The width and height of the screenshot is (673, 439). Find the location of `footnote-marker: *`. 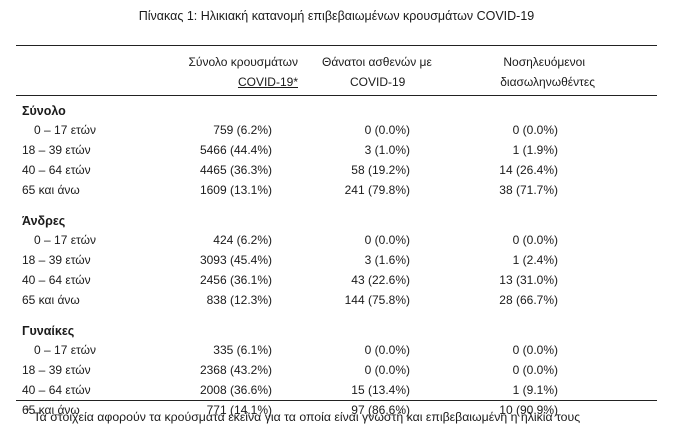

footnote-marker: * is located at coordinates (28, 411).